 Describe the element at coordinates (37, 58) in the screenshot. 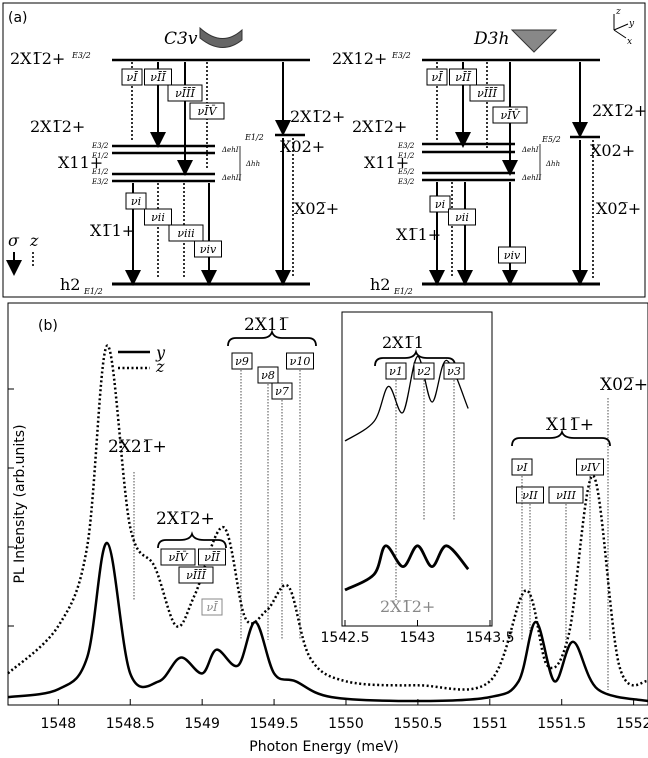

I see `c3v-top-label: 2X1̅2+` at that location.